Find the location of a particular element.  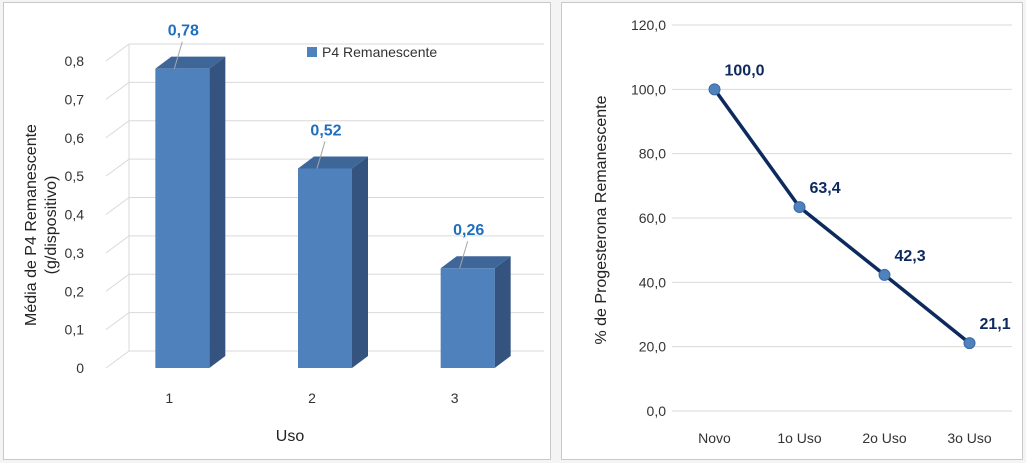

line-data-label: 21,1 is located at coordinates (995, 324).